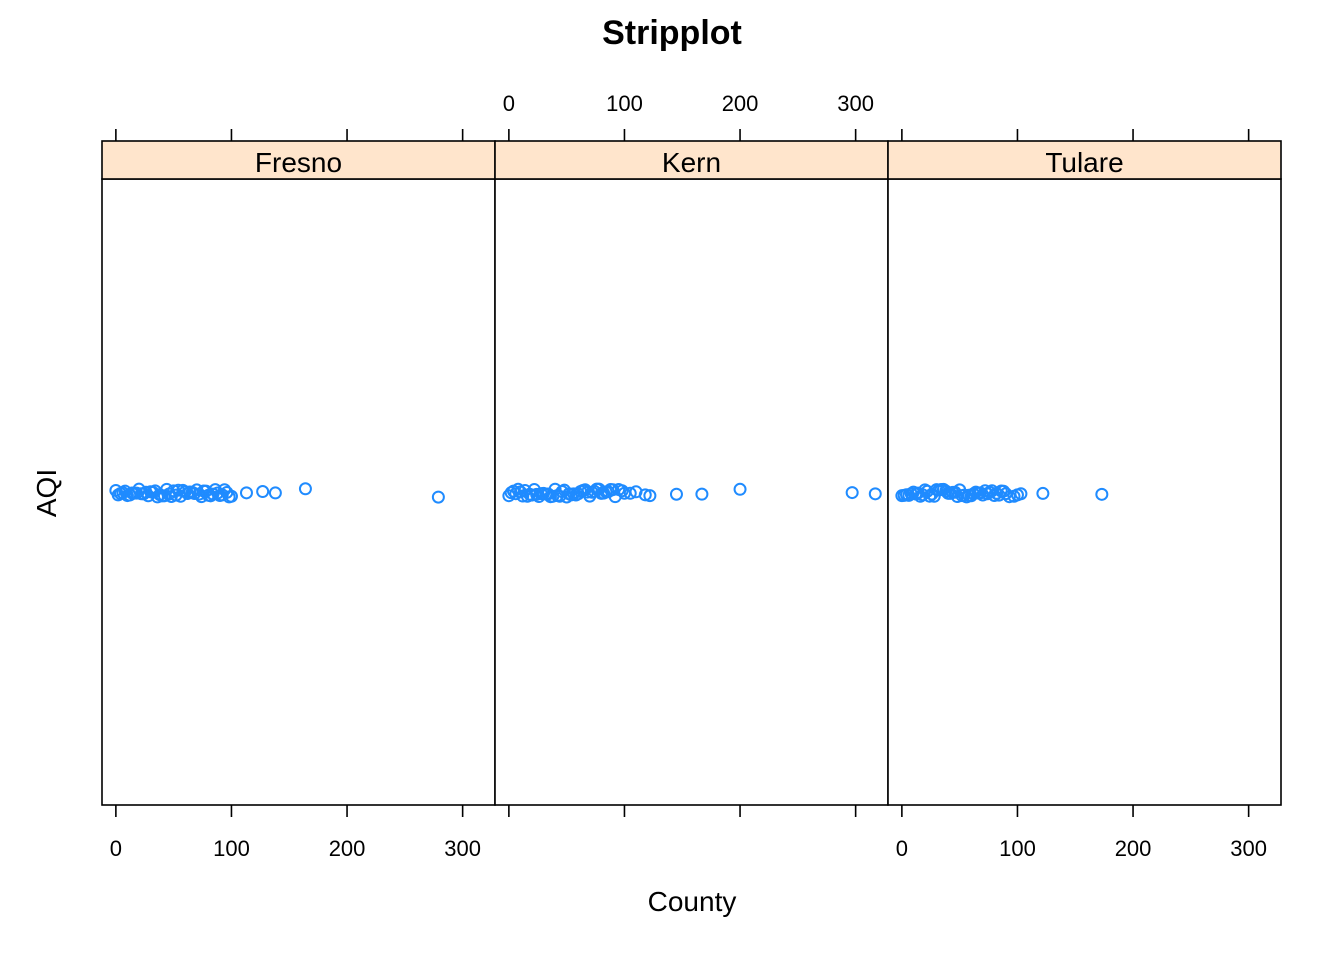 The height and width of the screenshot is (960, 1344). What do you see at coordinates (509, 103) in the screenshot?
I see `tick-label-kern-0: 0` at bounding box center [509, 103].